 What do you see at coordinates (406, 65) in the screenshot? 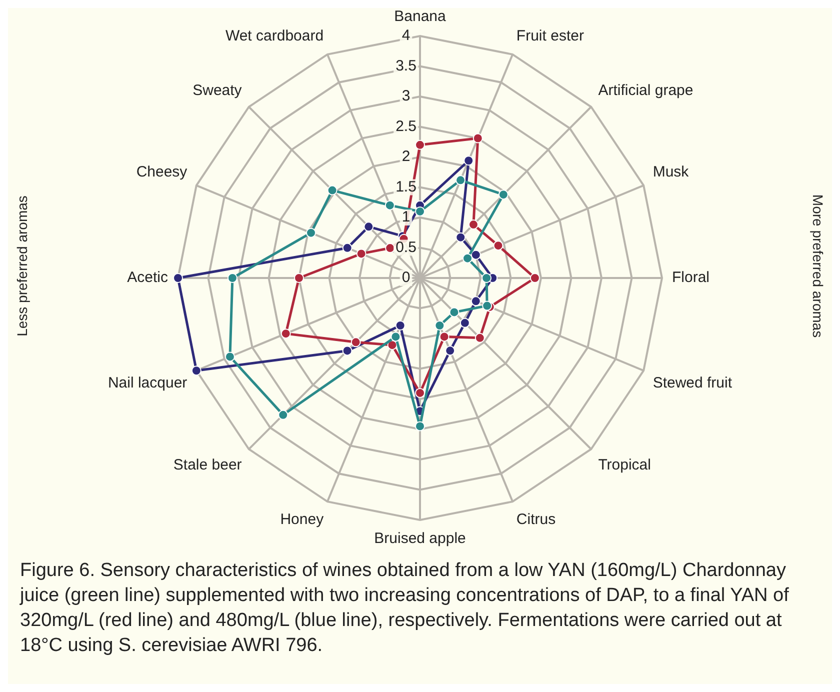
I see `y-tick-label: 3.5` at bounding box center [406, 65].